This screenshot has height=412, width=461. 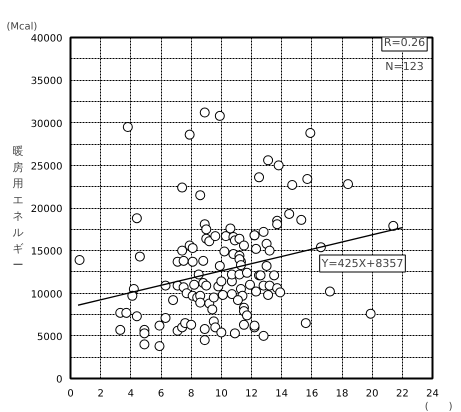 I want to click on y-tick-label: 40000, so click(x=46, y=39).